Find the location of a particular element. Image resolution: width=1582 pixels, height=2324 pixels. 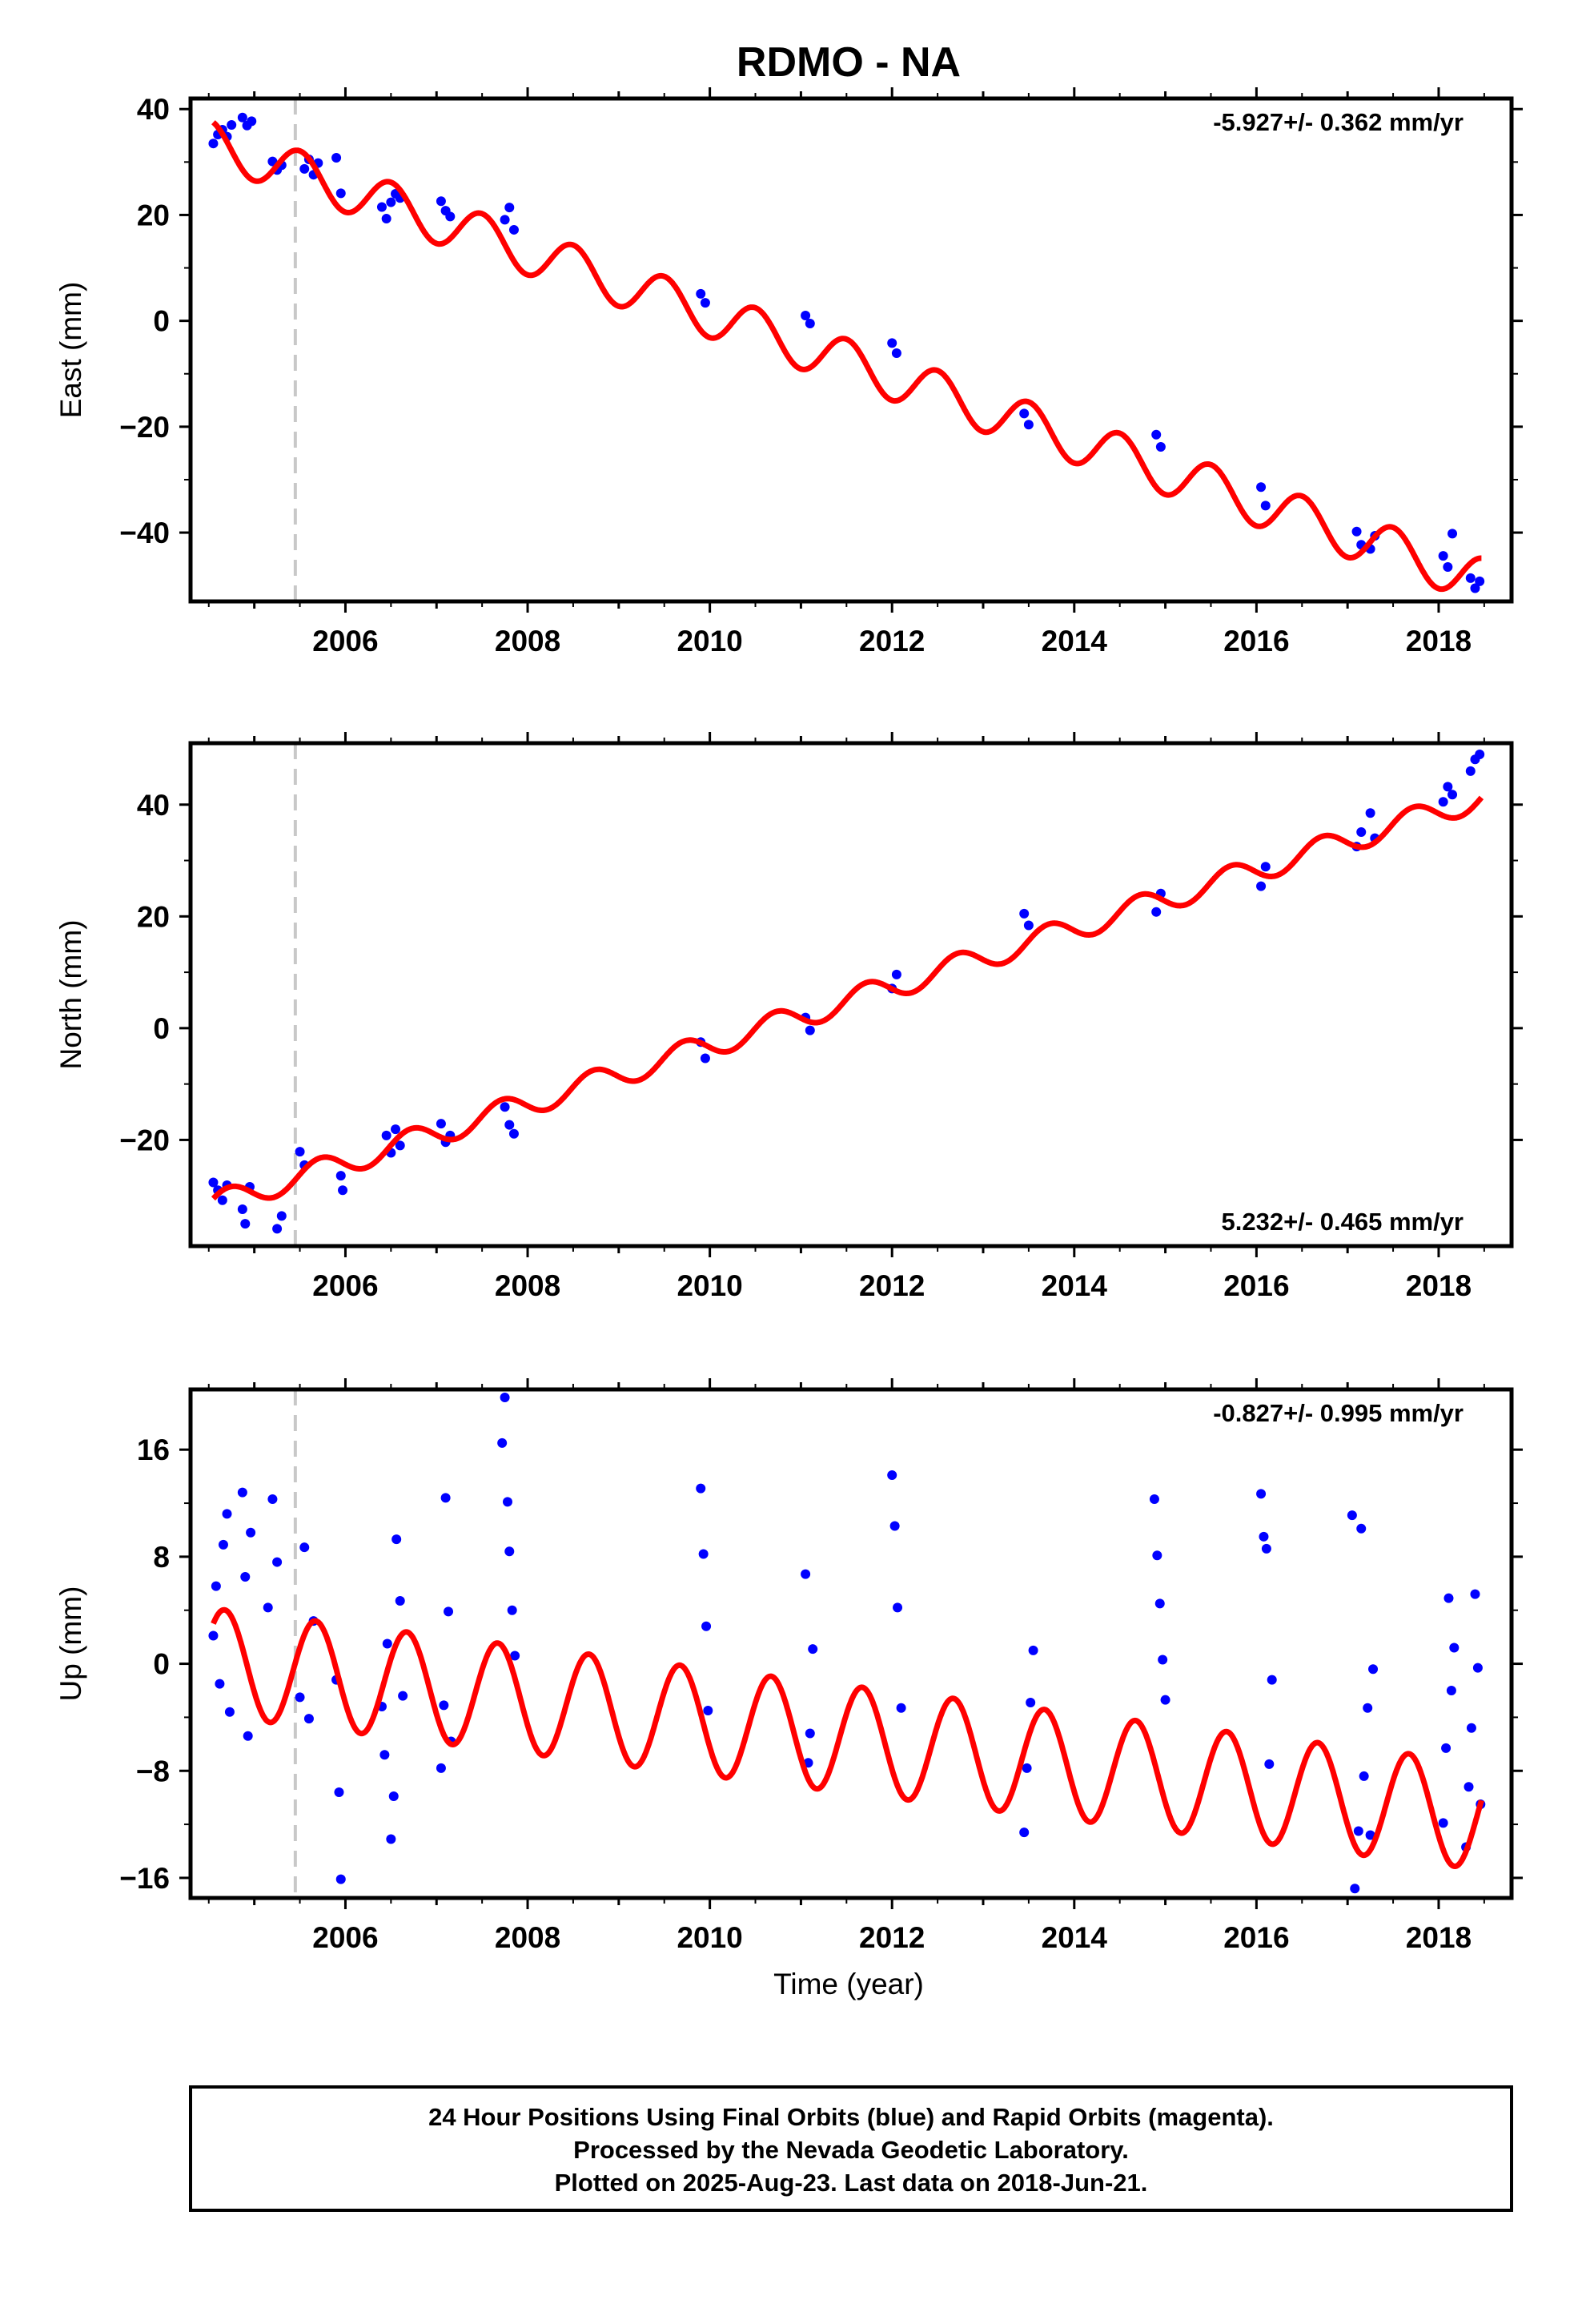

x-tick-label: 2018 is located at coordinates (1439, 1938).